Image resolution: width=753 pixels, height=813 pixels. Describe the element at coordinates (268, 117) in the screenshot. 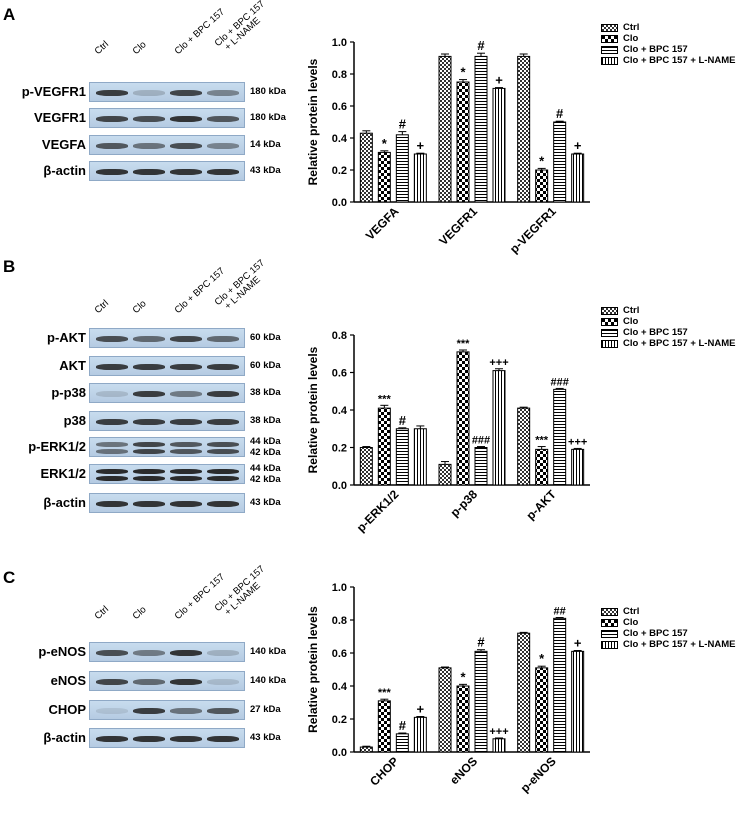

I see `kda-label: 180 kDa` at that location.